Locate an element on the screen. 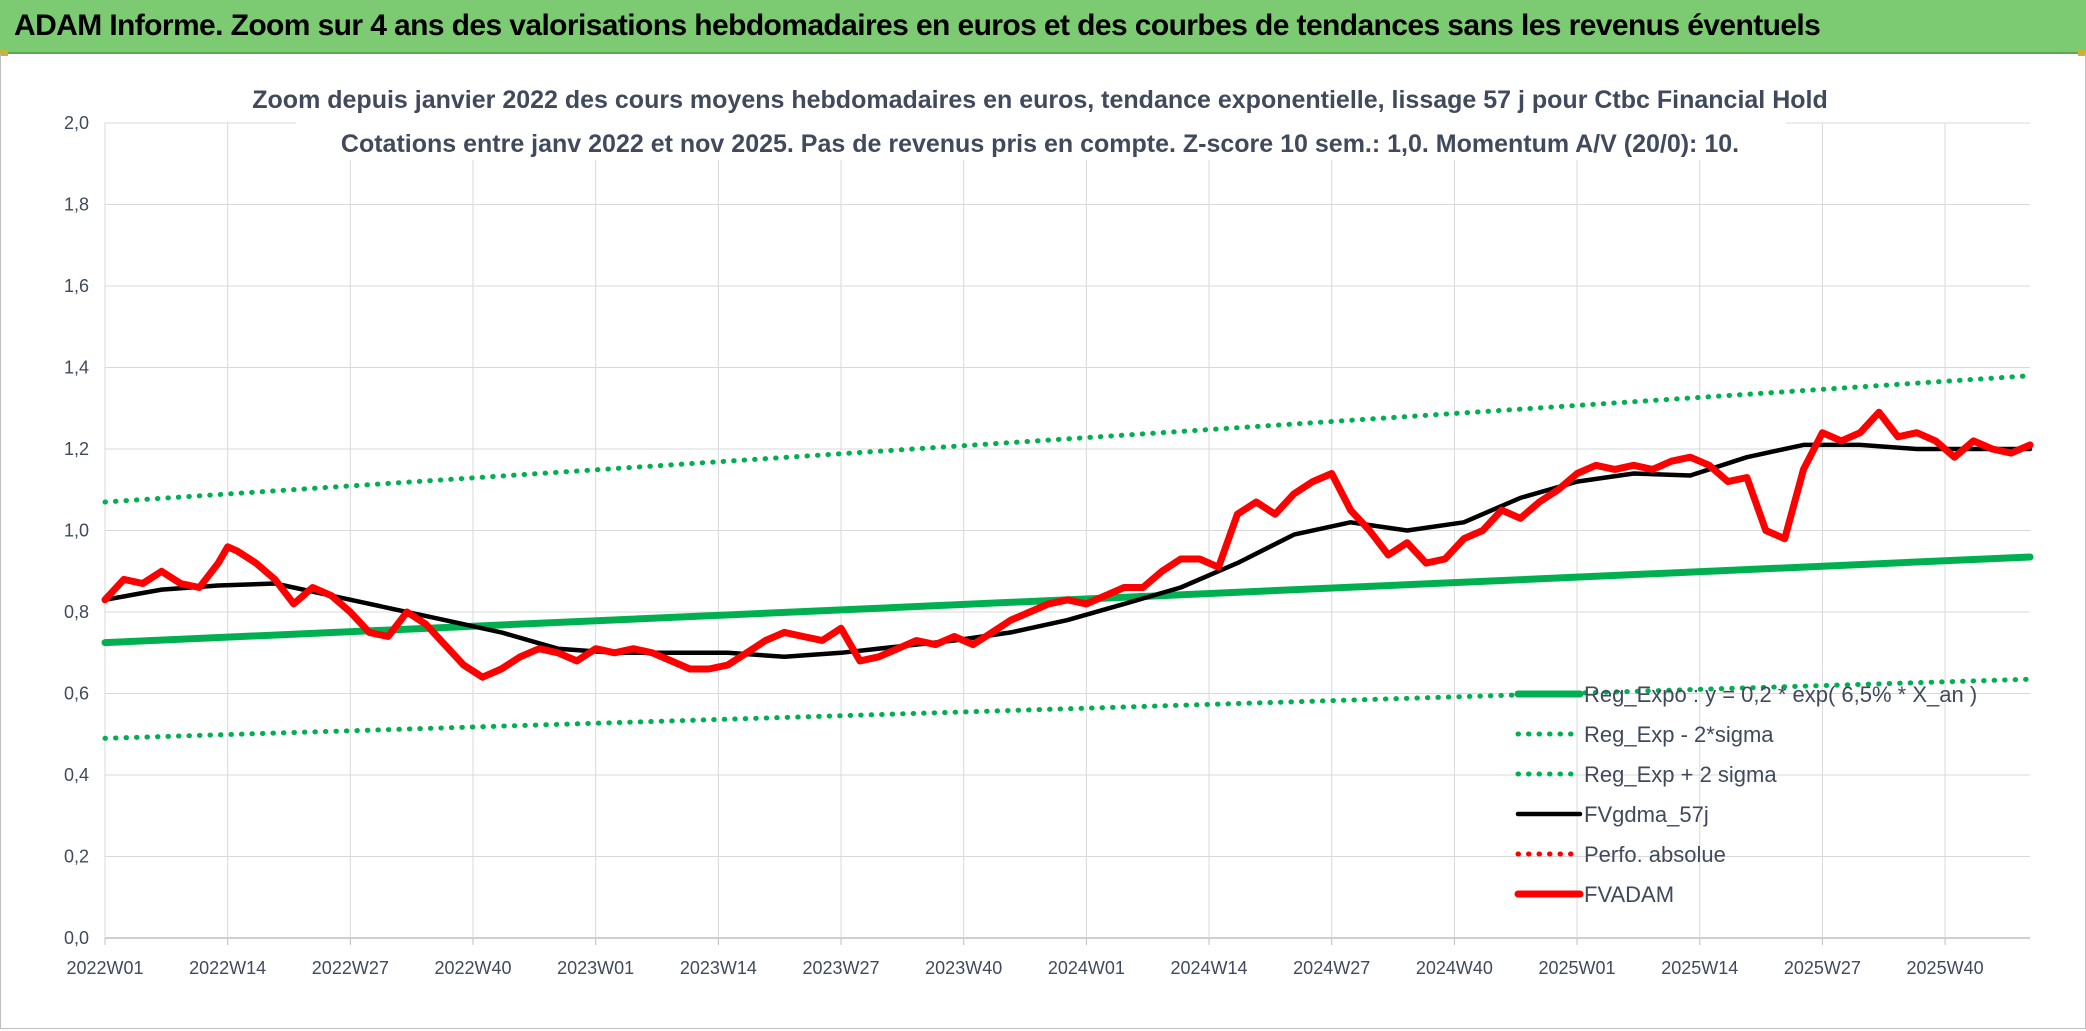  legend-label: FVgdma_57j is located at coordinates (1646, 814).